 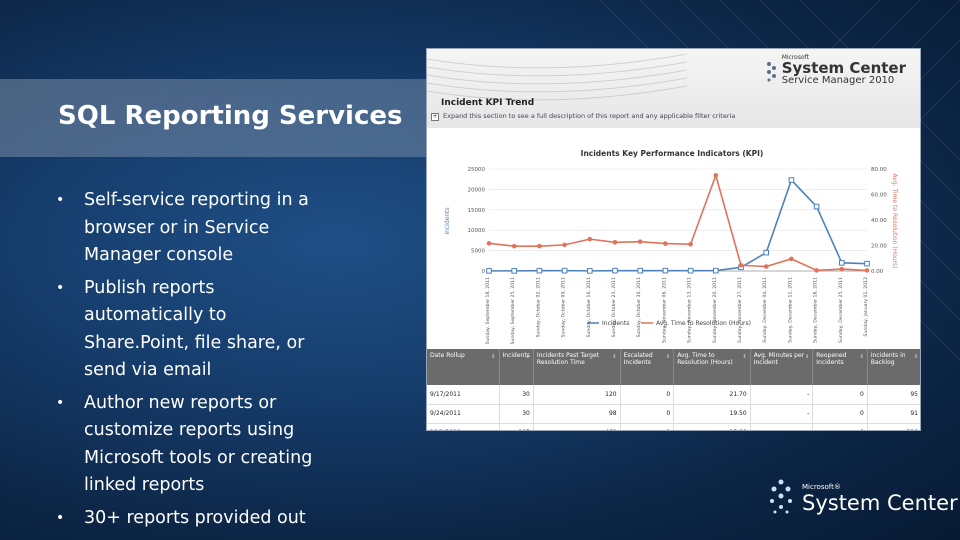 I want to click on x-tick-label: Sunday, October 30, 2011, so click(x=639, y=307).